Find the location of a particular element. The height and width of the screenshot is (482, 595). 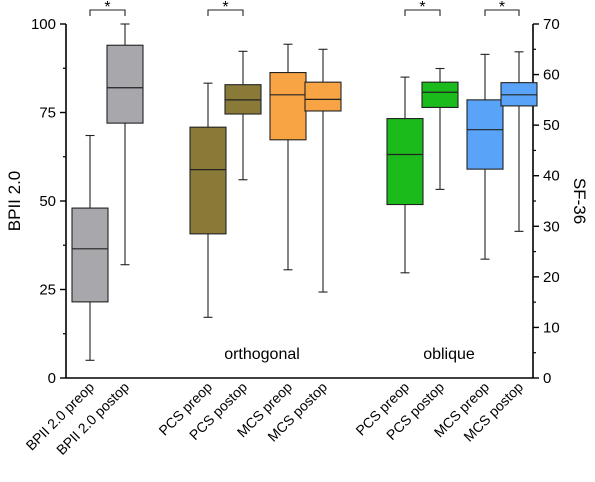

left-y-tick-label: 75 is located at coordinates (47, 113).